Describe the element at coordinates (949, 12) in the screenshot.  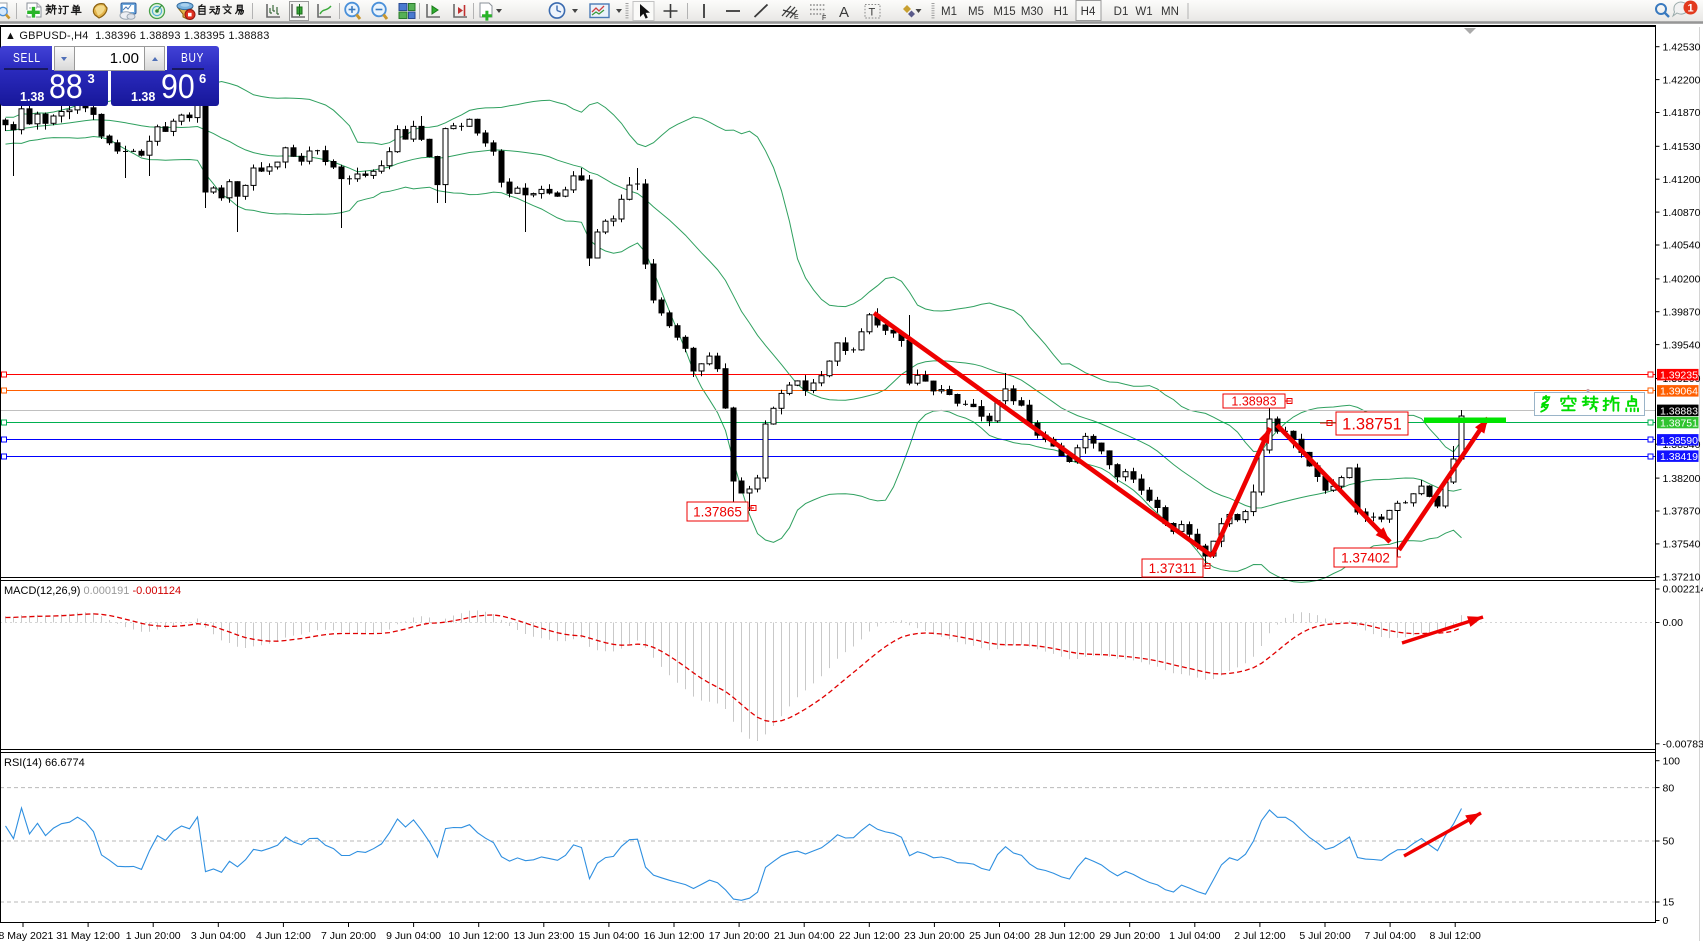
I see `svg-text: M1` at that location.